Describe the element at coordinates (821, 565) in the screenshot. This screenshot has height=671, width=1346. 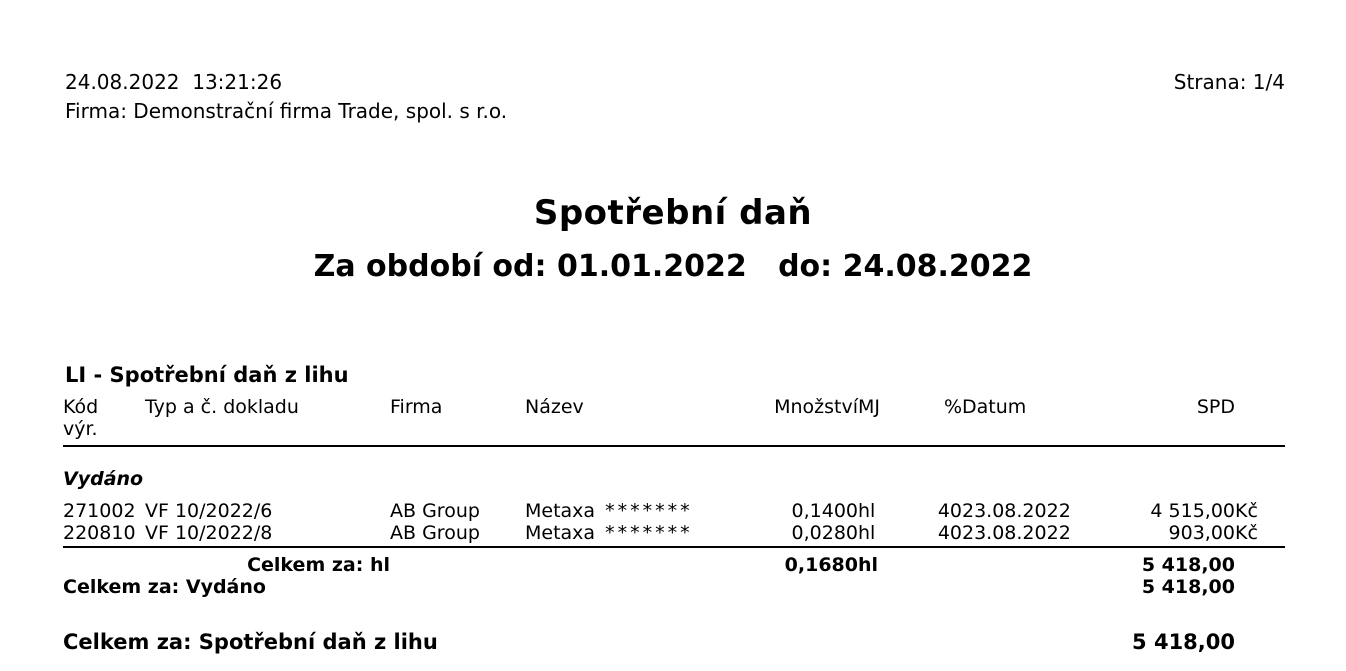
I see `unit-total-qty: 0,1680` at that location.